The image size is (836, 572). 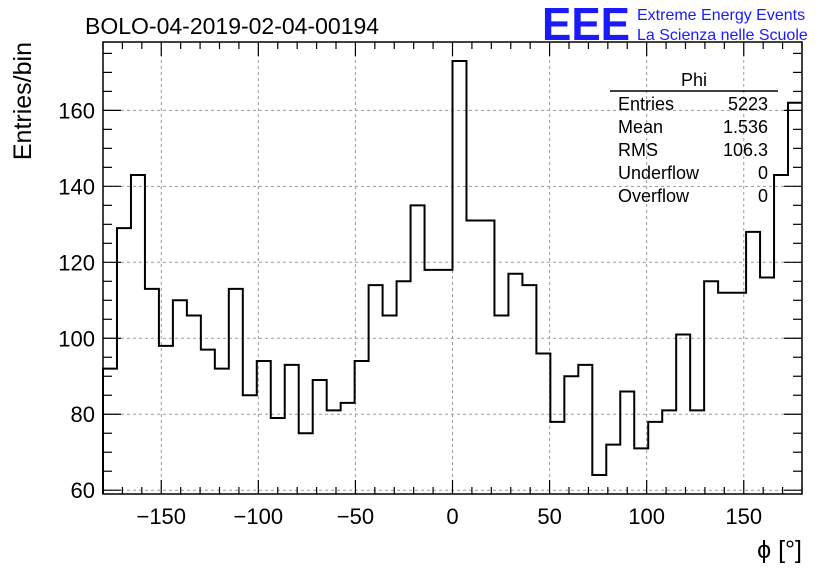 I want to click on chart-title: BOLO-04-2019-02-04-00194, so click(x=232, y=26).